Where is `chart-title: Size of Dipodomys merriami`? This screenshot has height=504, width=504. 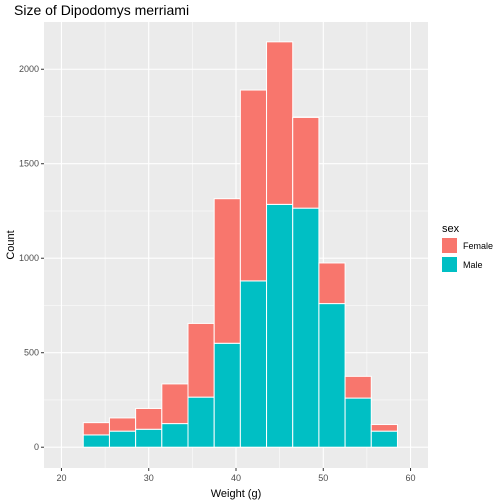
chart-title: Size of Dipodomys merriami is located at coordinates (101, 10).